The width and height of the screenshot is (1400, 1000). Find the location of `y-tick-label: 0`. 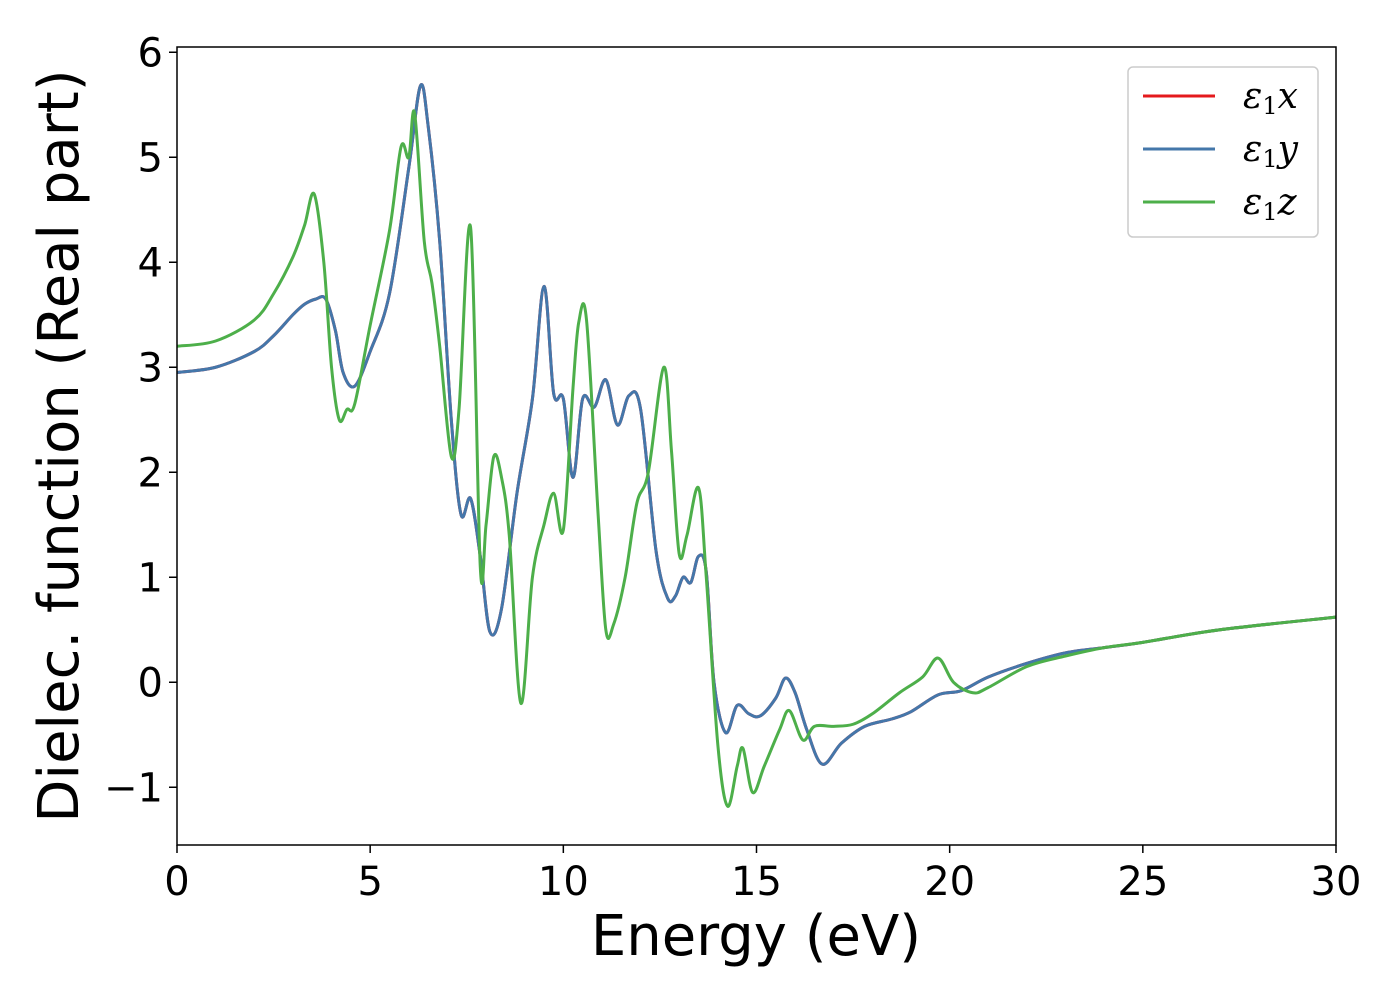

y-tick-label: 0 is located at coordinates (150, 683).